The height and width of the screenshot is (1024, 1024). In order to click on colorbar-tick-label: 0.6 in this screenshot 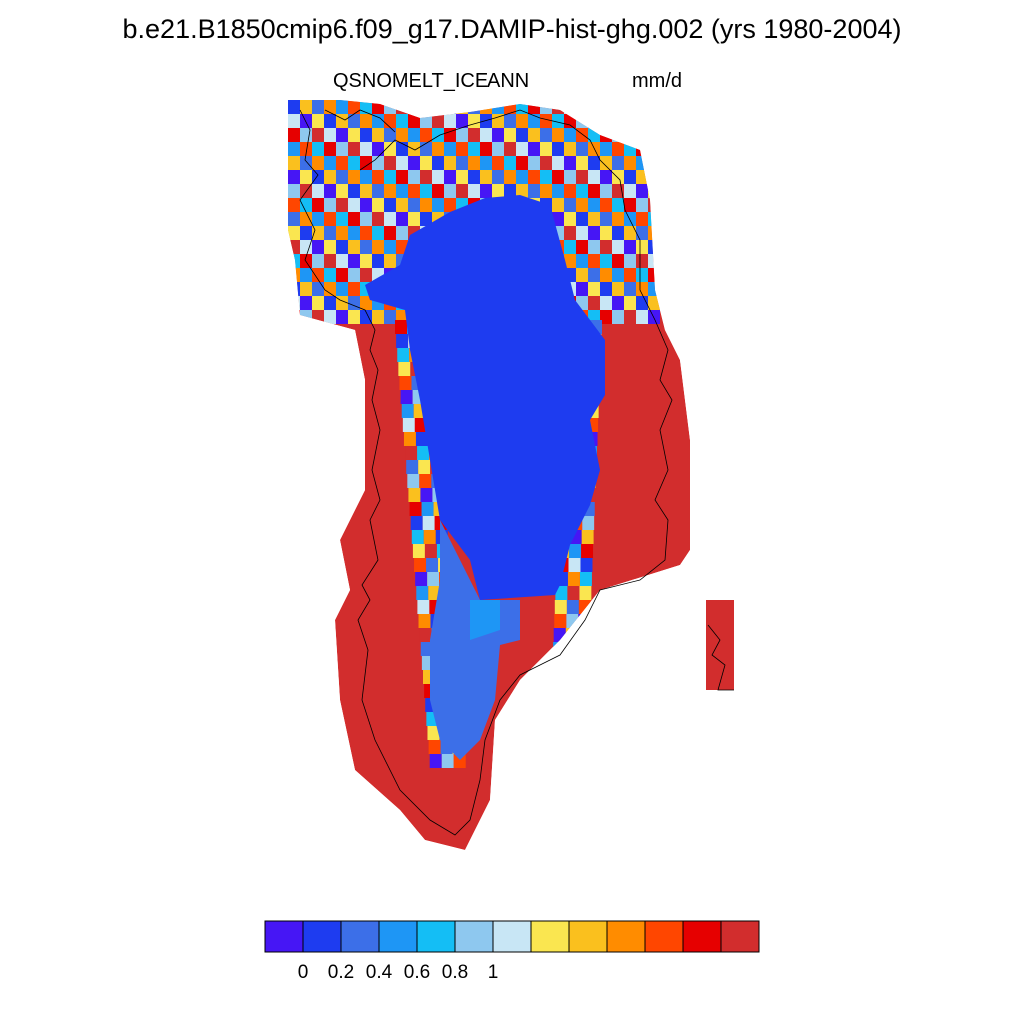, I will do `click(417, 972)`.